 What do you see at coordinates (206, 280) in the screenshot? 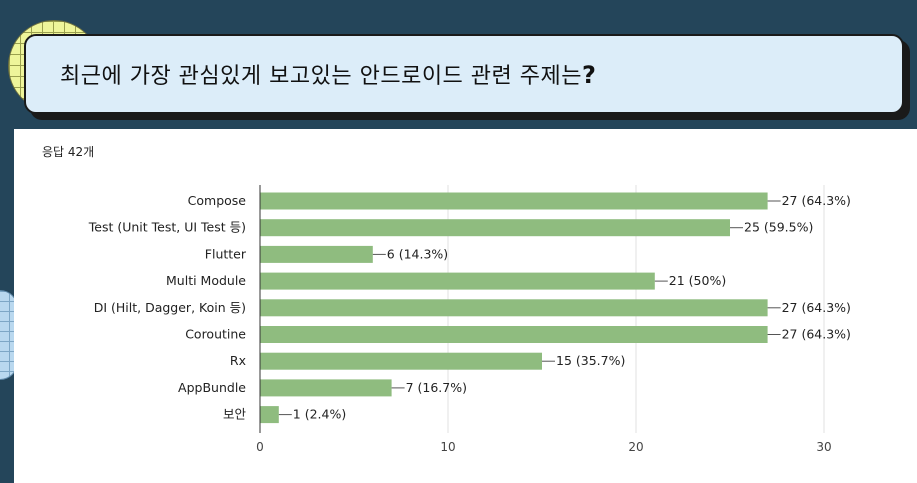
I see `category-label: Multi Module` at bounding box center [206, 280].